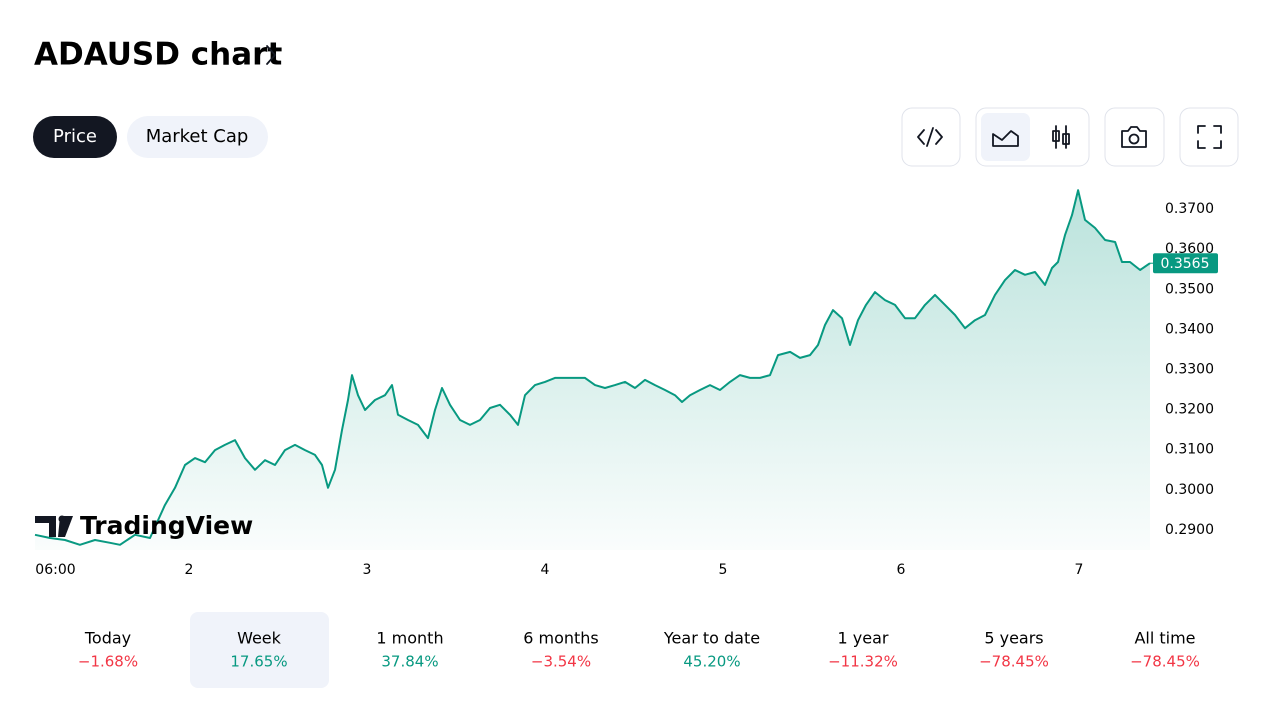 Image resolution: width=1280 pixels, height=724 pixels. What do you see at coordinates (54, 526) in the screenshot?
I see `watermark-logo` at bounding box center [54, 526].